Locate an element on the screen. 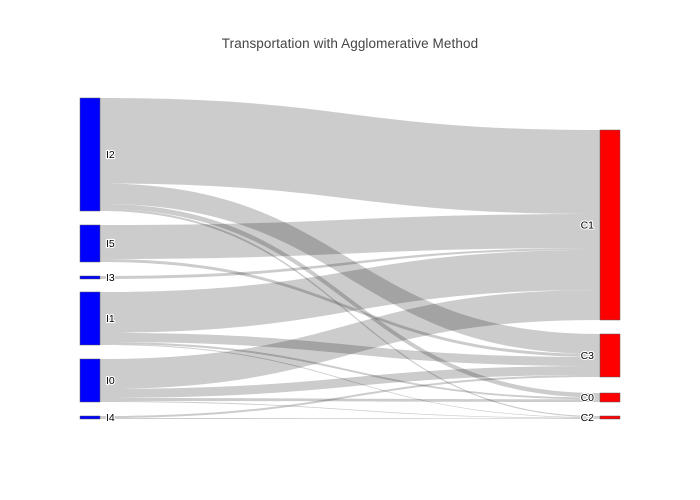 The height and width of the screenshot is (500, 700). sankey-link-I1-C0 is located at coordinates (350, 370).